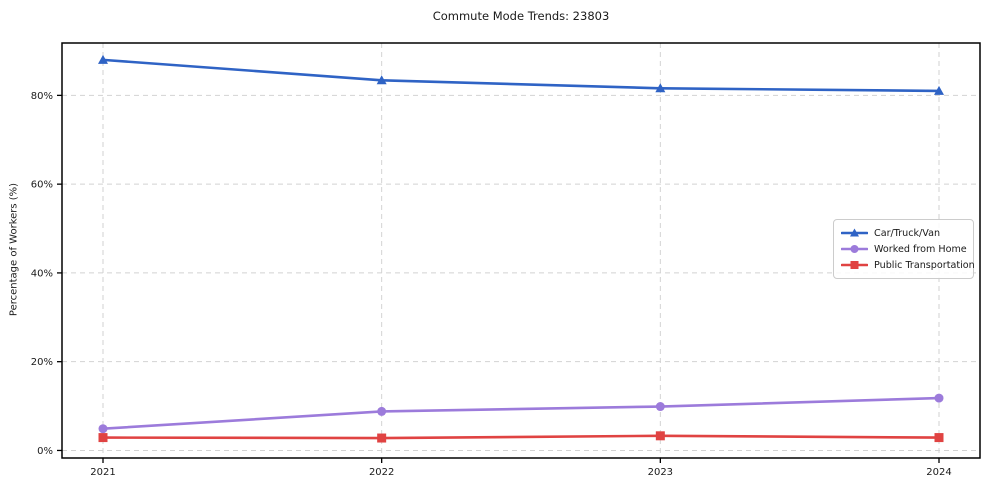 The width and height of the screenshot is (990, 490). I want to click on x-tick-label: 2024, so click(938, 472).